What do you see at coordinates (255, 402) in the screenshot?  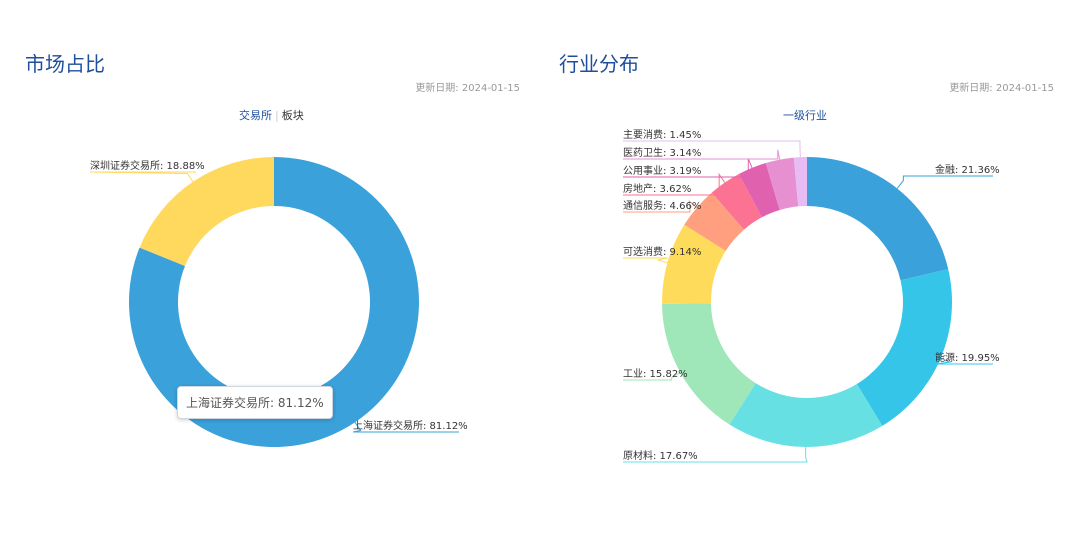 I see `slice-tooltip: 上海证券交易所: 81.12%` at bounding box center [255, 402].